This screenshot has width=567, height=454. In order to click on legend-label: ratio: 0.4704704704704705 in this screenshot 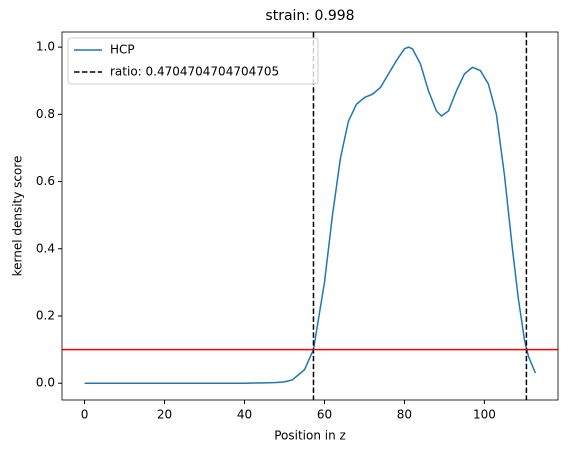, I will do `click(194, 72)`.